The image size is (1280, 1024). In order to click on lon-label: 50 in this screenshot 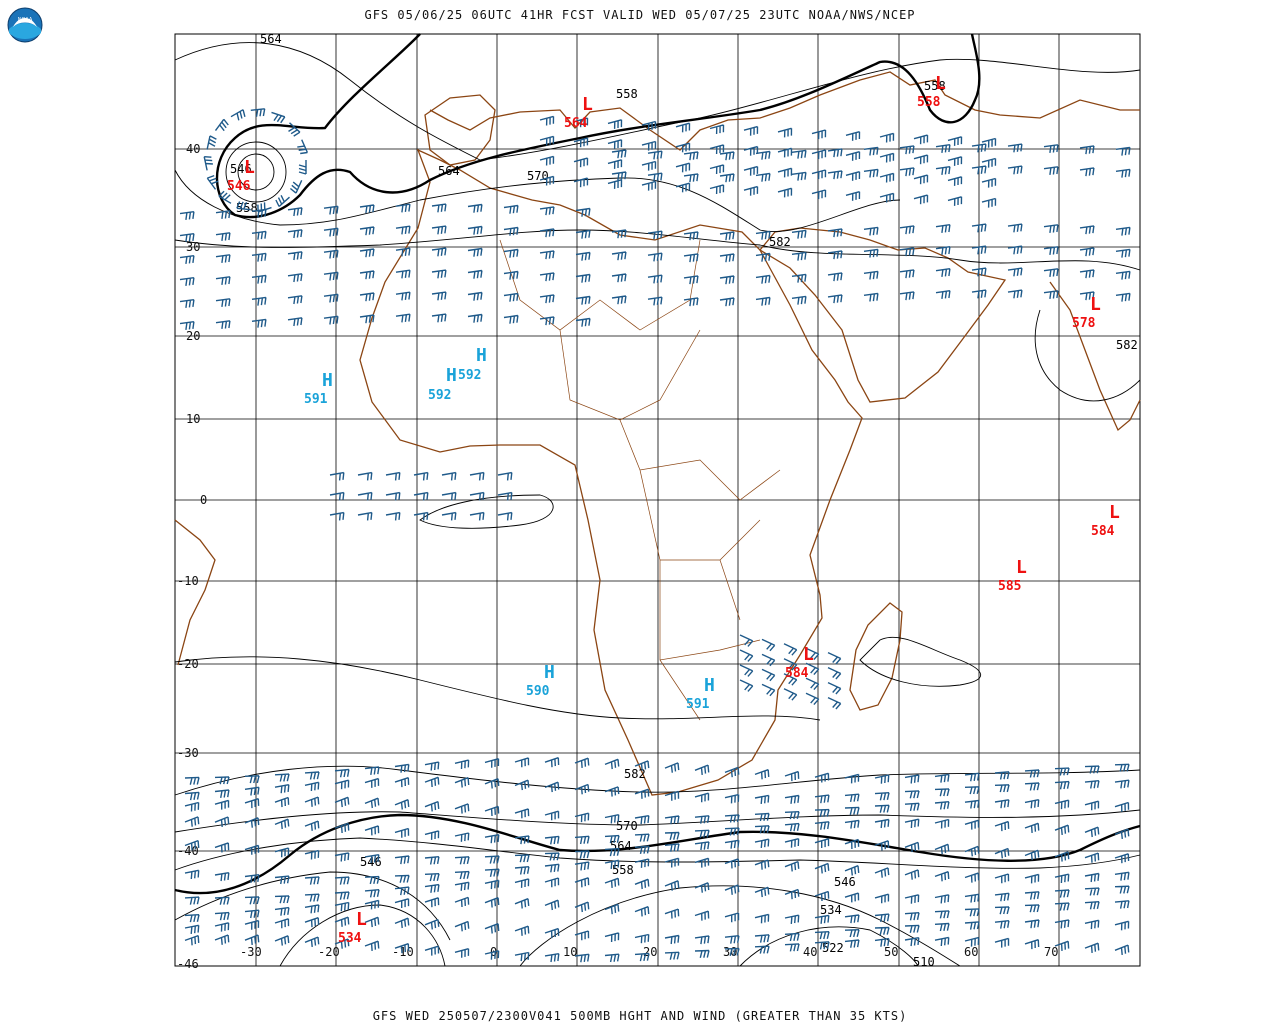, I will do `click(891, 952)`.